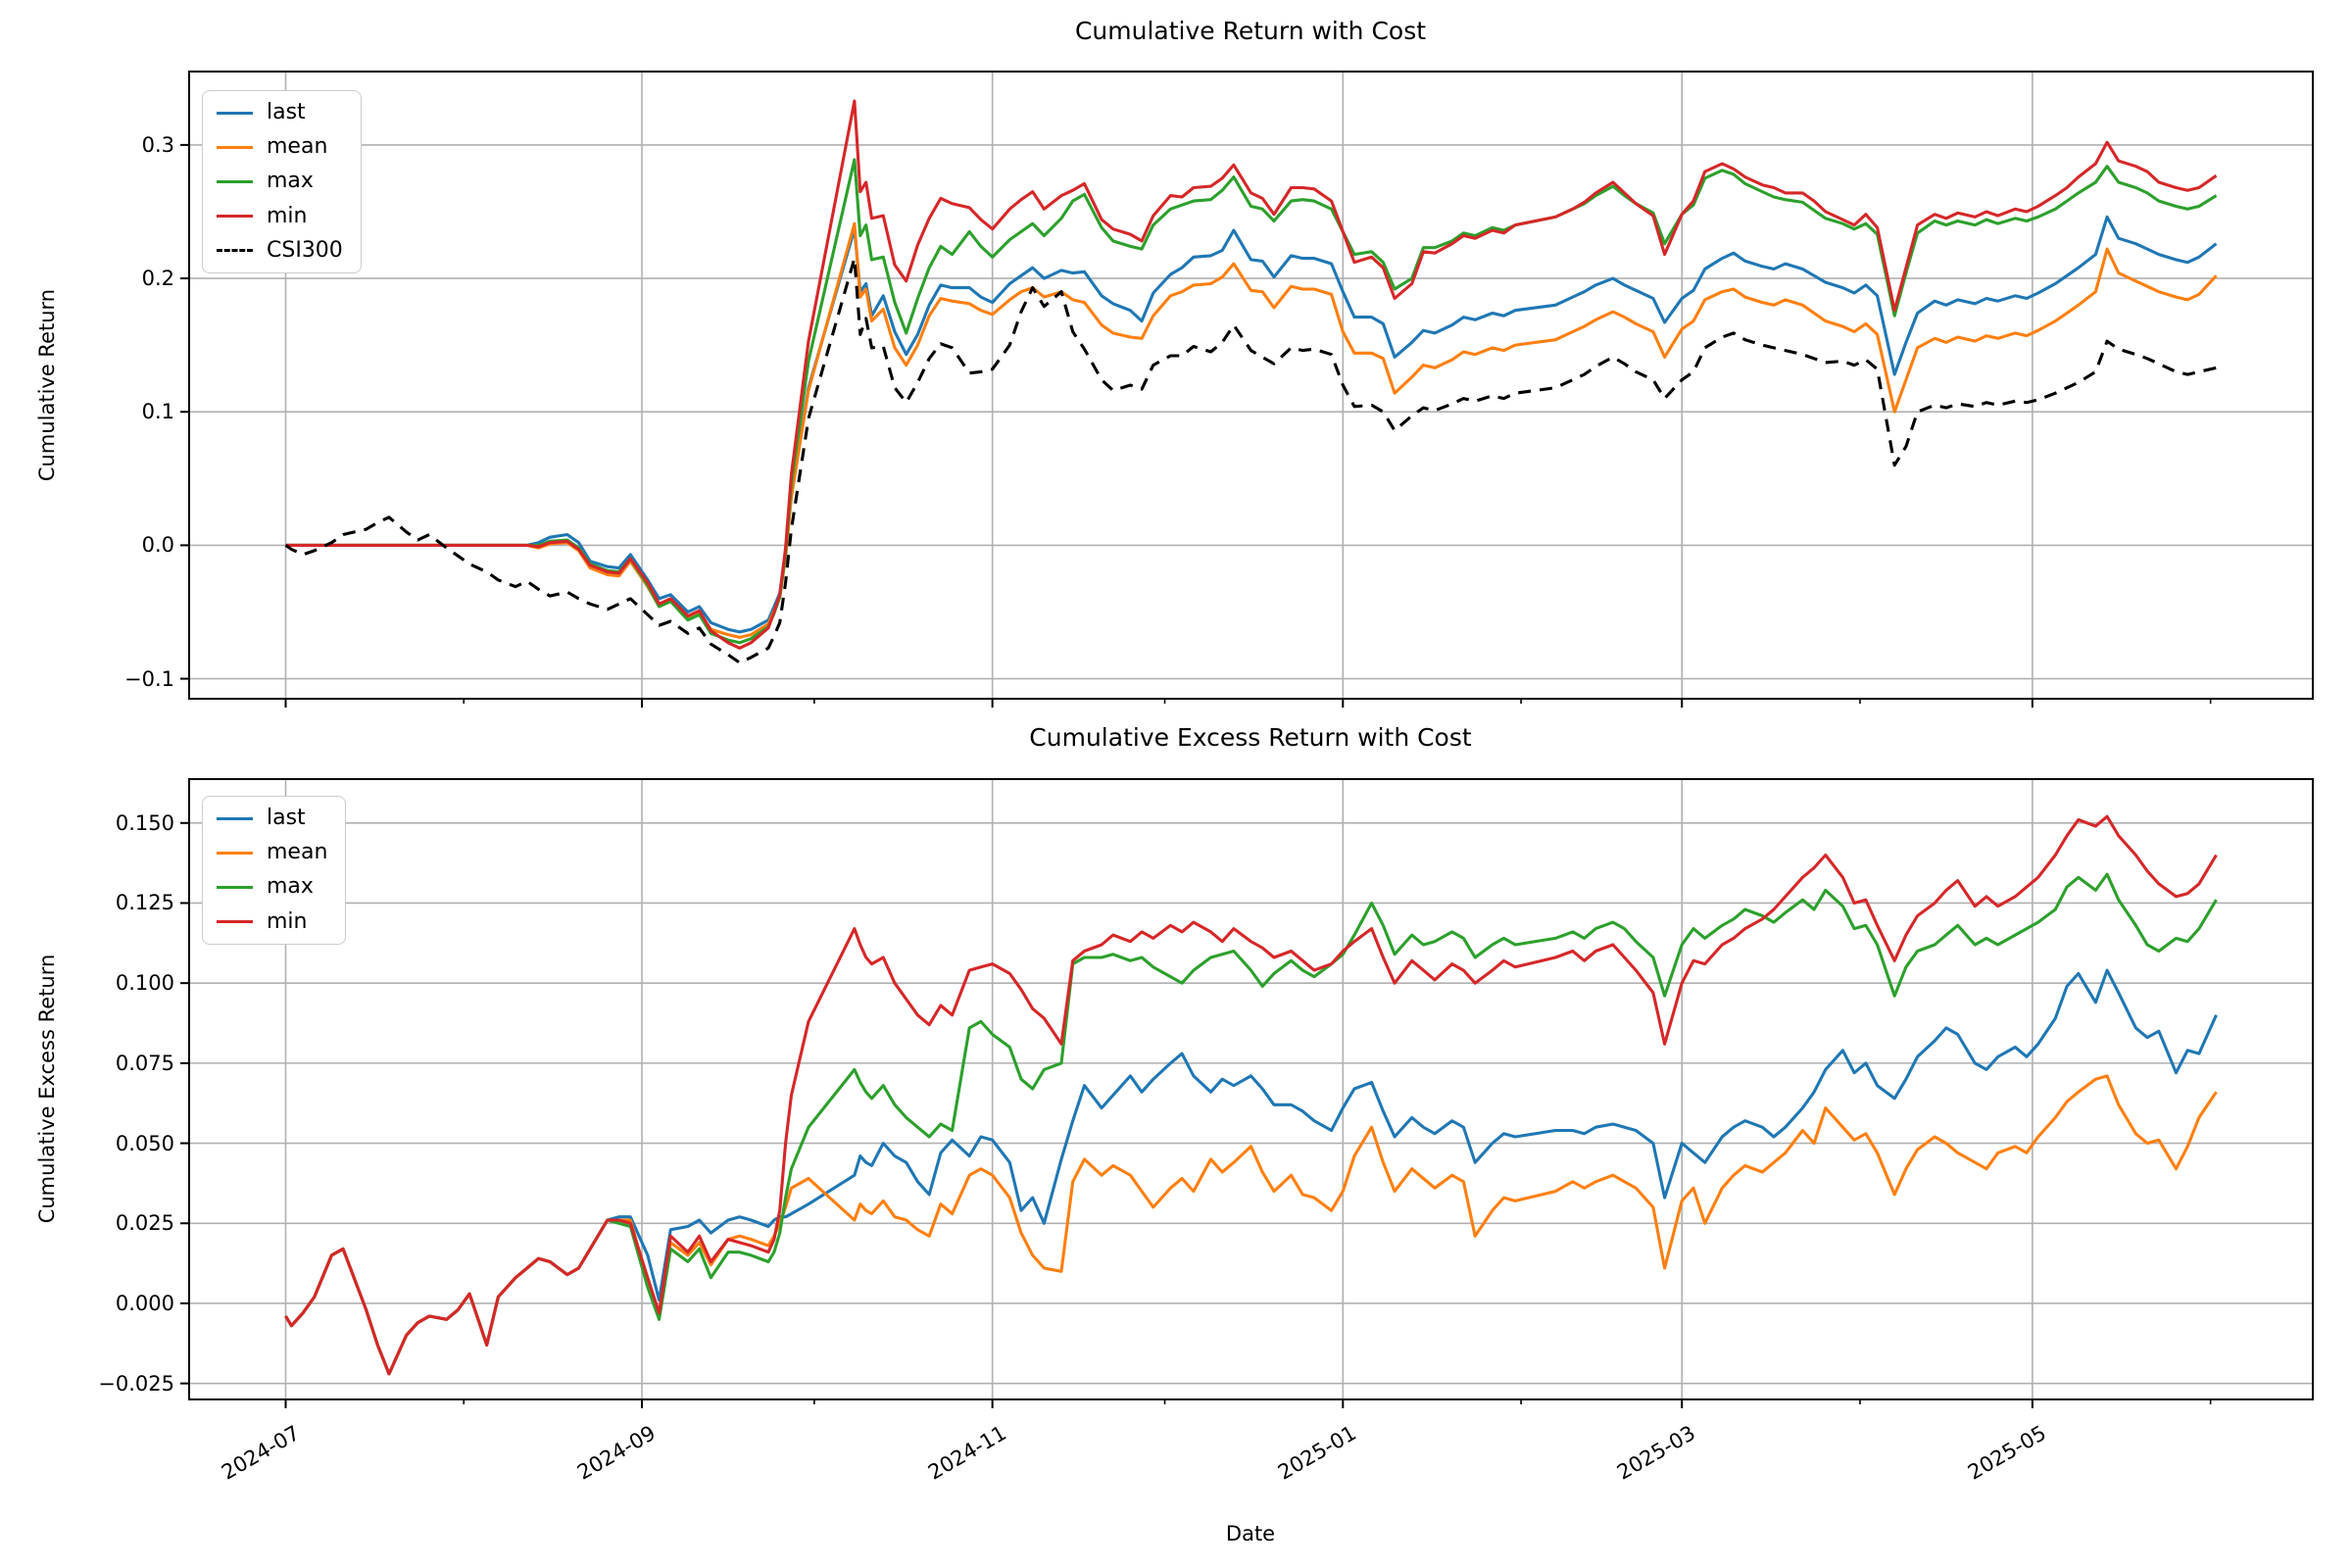 The image size is (2352, 1568). Describe the element at coordinates (157, 279) in the screenshot. I see `y-tick-label: 0.2` at that location.